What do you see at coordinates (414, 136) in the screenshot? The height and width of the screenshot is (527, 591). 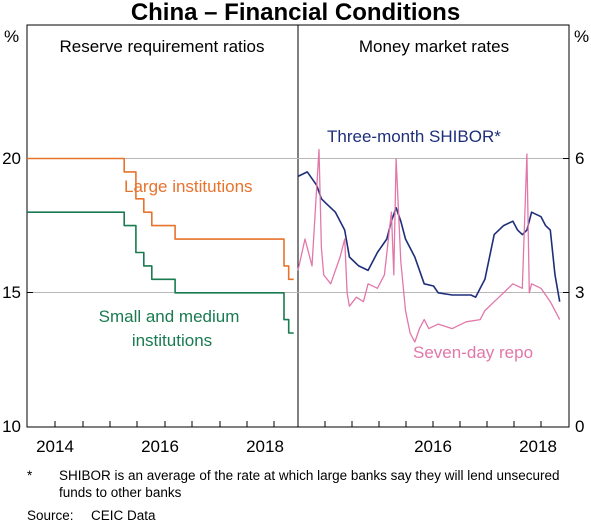 I see `label-shibor: Three-month SHIBOR*` at bounding box center [414, 136].